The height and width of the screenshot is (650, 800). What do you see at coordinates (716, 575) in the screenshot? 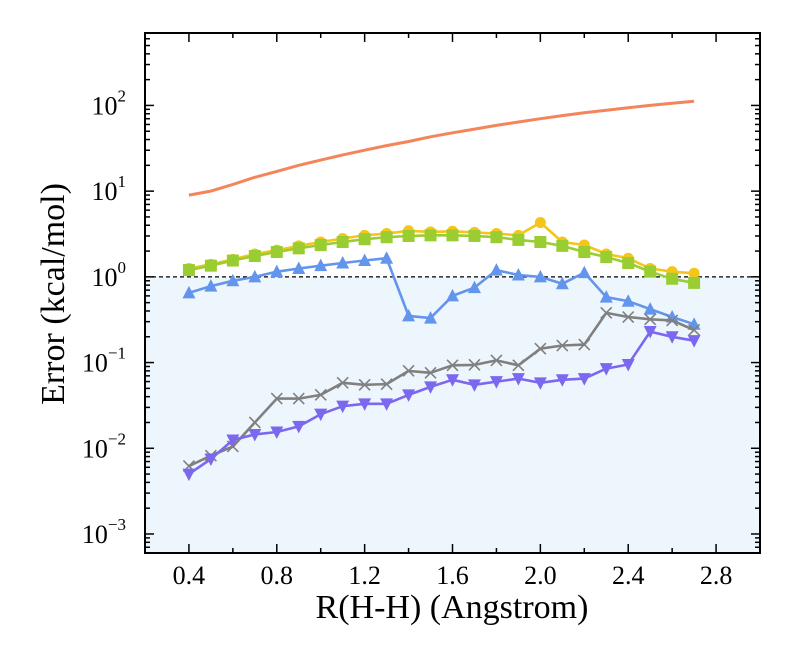
I see `x-tick-label: 2.8` at bounding box center [716, 575].